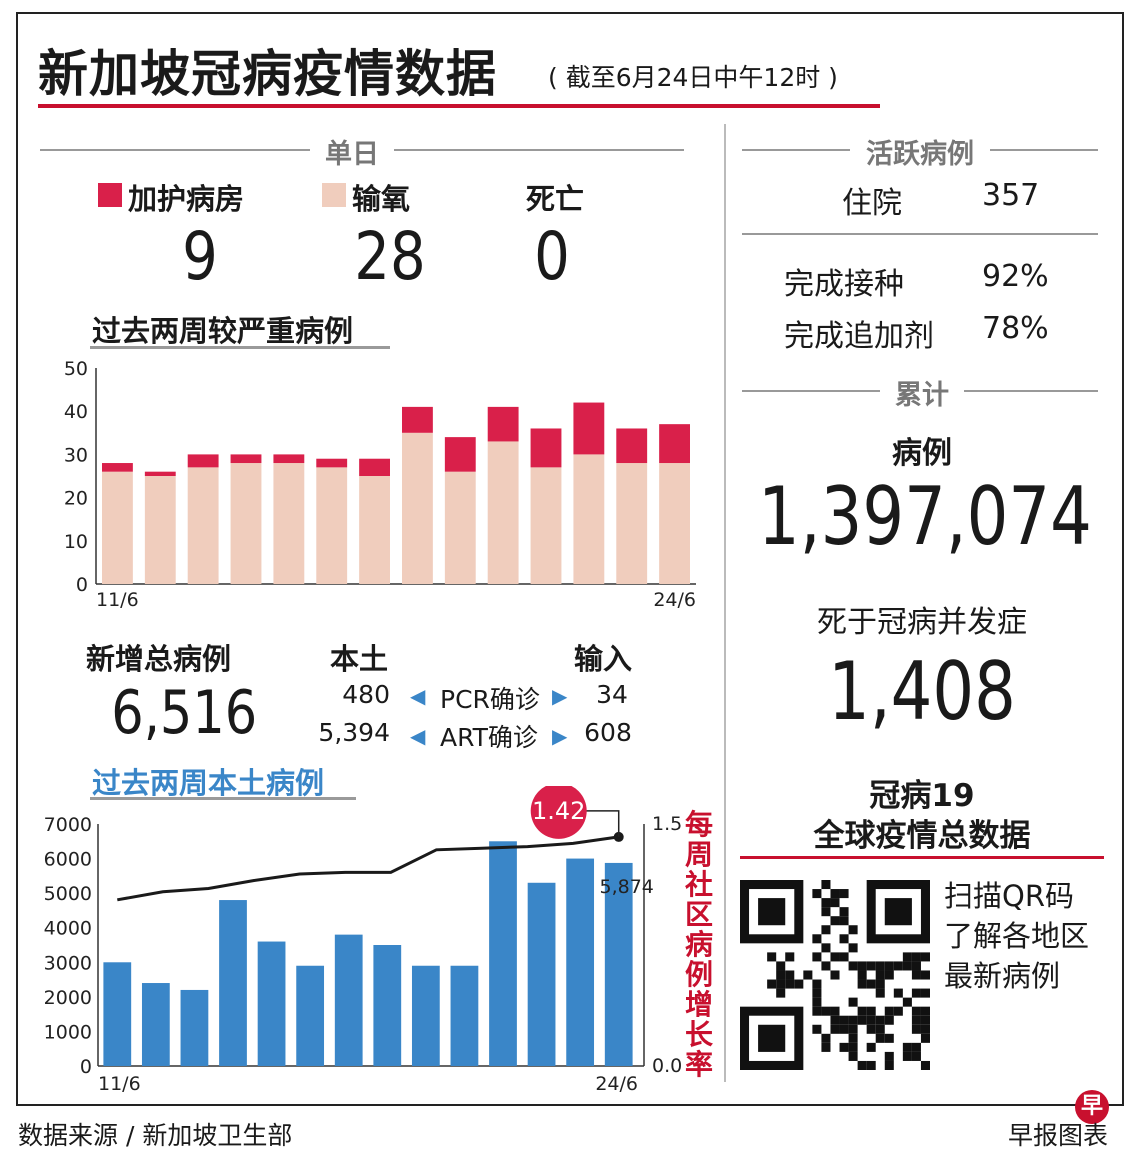  Describe the element at coordinates (82, 585) in the screenshot. I see `severe-y-tick-label: 0` at that location.